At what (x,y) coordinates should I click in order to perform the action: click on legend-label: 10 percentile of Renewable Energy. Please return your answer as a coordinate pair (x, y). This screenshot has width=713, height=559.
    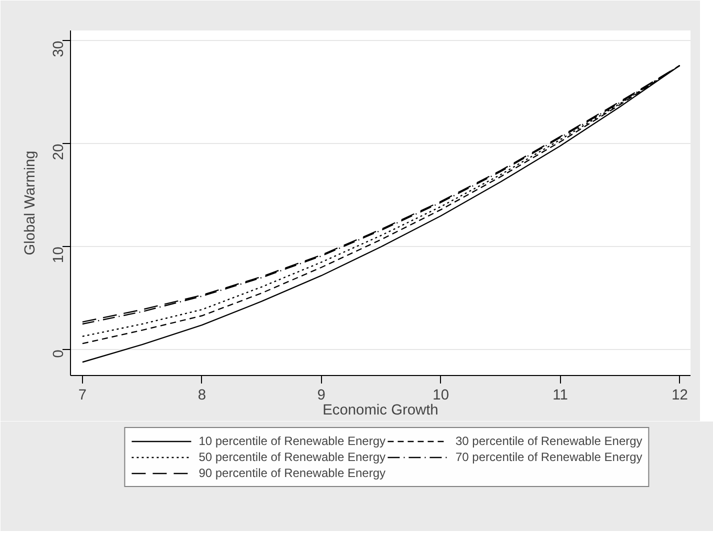
    Looking at the image, I should click on (292, 441).